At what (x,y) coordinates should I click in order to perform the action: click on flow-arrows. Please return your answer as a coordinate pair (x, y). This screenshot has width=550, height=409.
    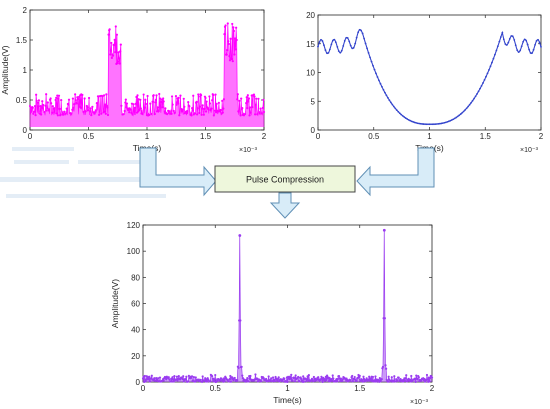
    Looking at the image, I should click on (287, 183).